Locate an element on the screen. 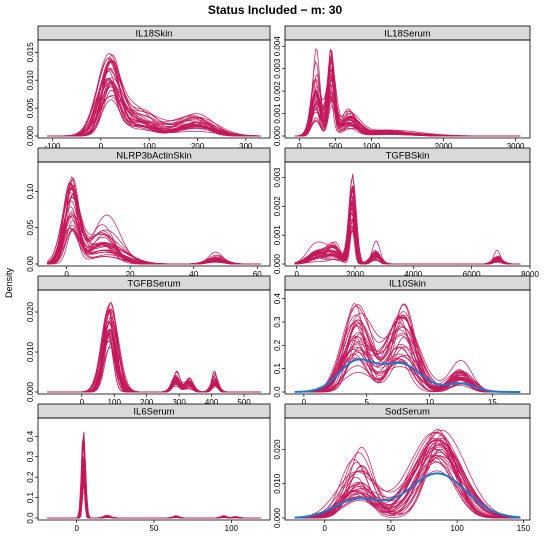  panel-title: IL10Skin is located at coordinates (407, 284).